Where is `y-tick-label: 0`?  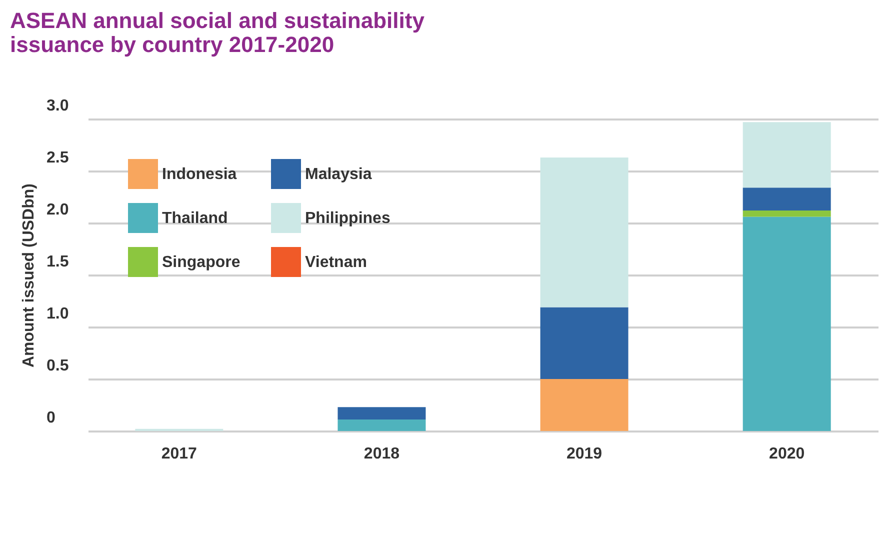 y-tick-label: 0 is located at coordinates (51, 418).